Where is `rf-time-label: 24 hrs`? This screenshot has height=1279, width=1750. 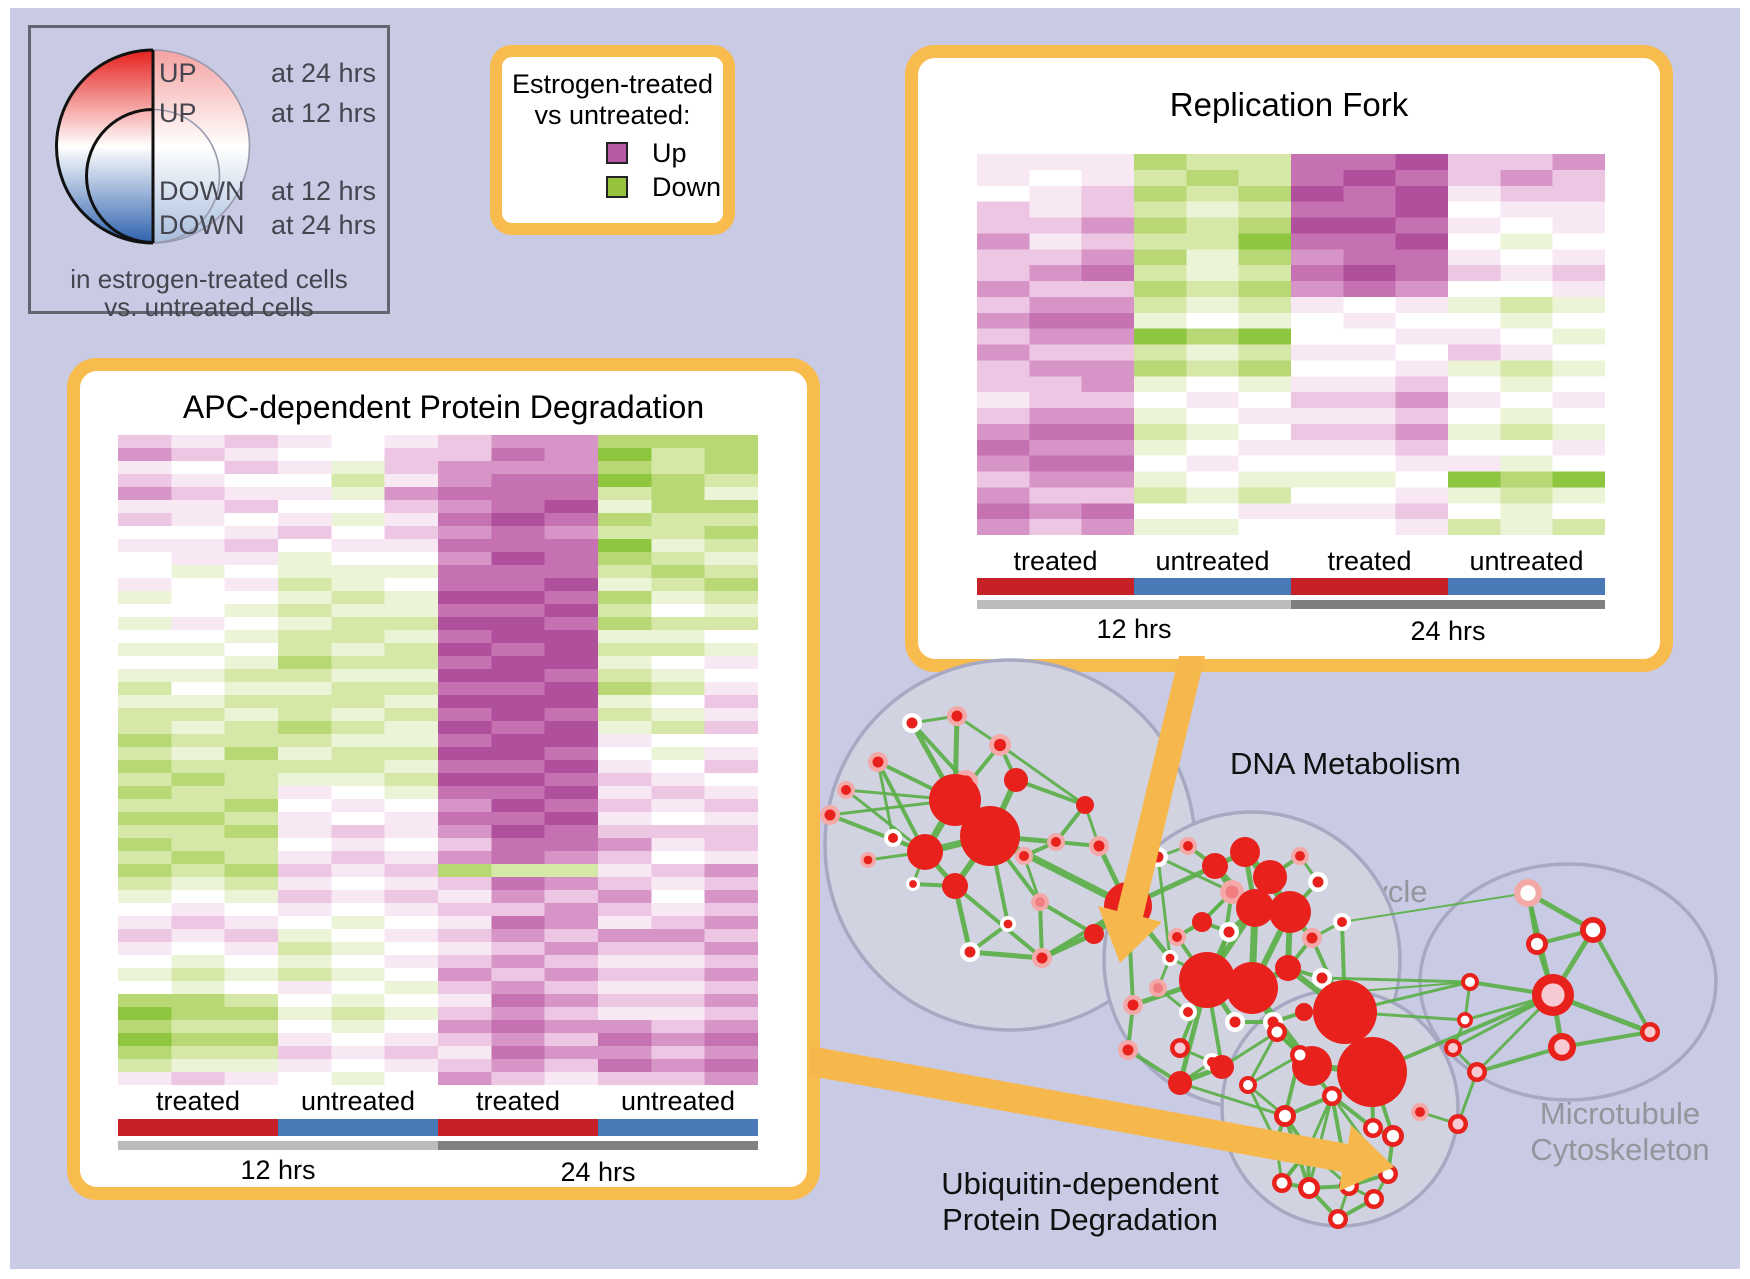
rf-time-label: 24 hrs is located at coordinates (1448, 631).